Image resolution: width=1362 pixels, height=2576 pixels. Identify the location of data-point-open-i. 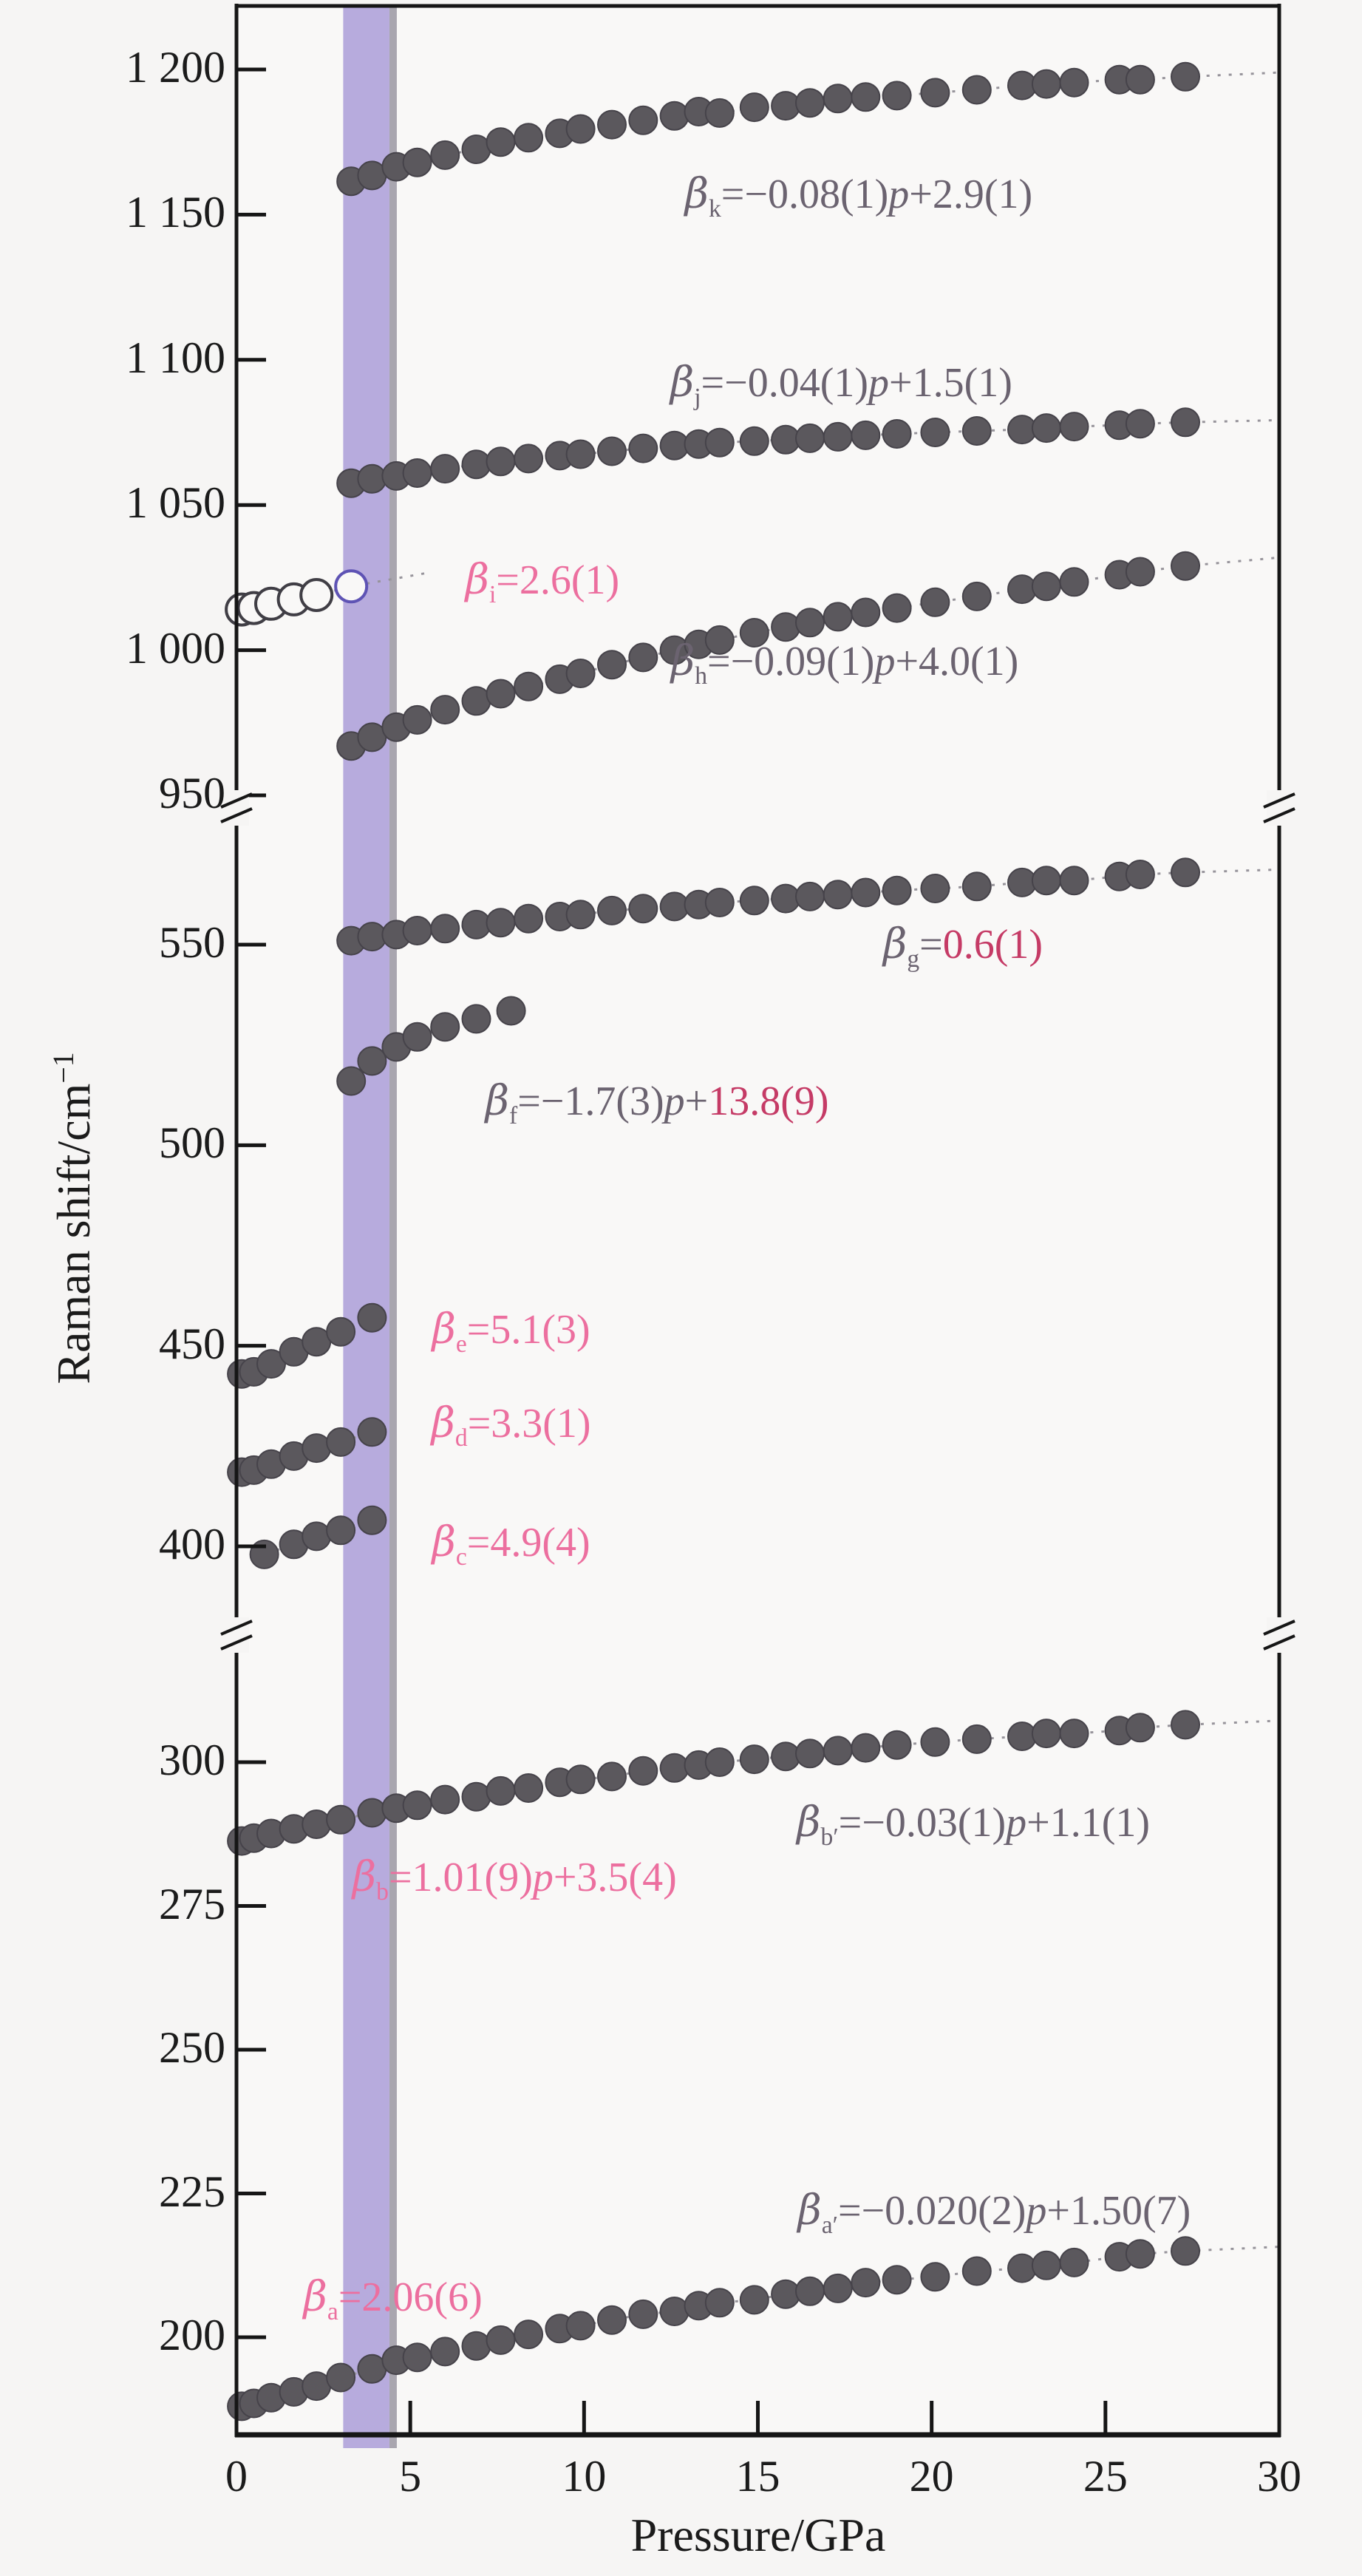
(316, 595).